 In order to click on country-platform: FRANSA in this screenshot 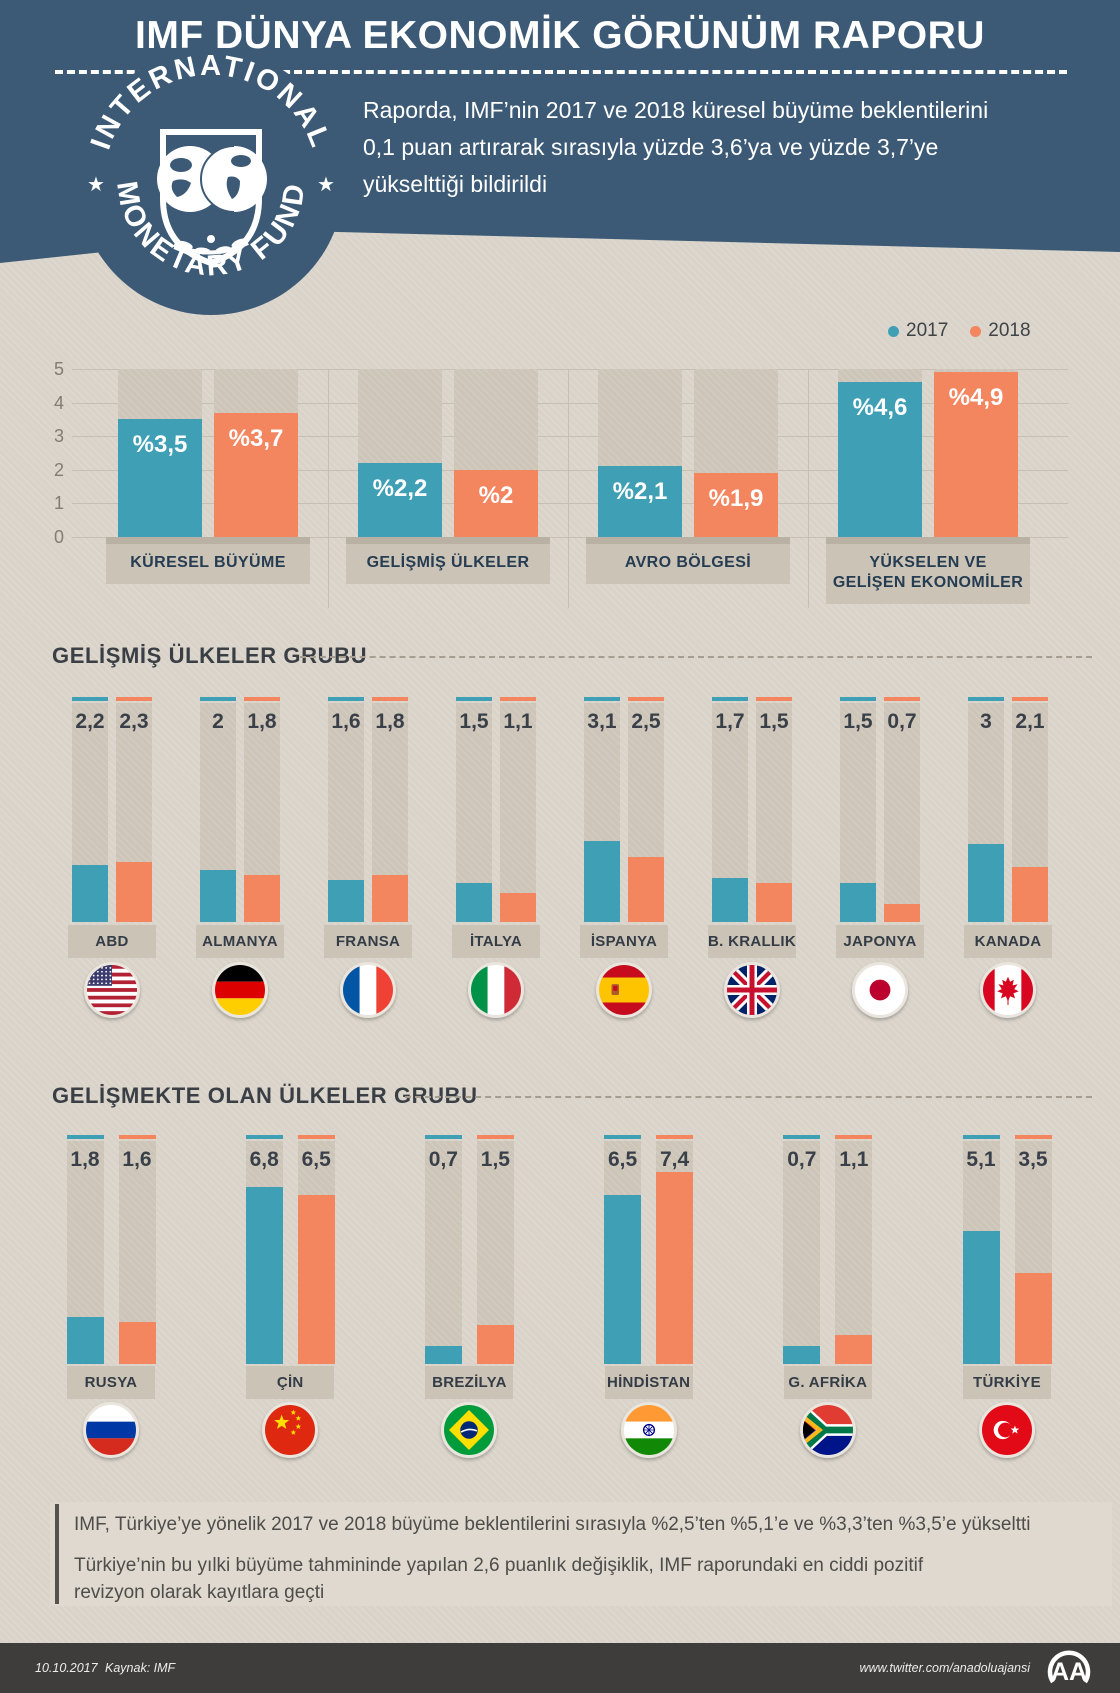, I will do `click(368, 941)`.